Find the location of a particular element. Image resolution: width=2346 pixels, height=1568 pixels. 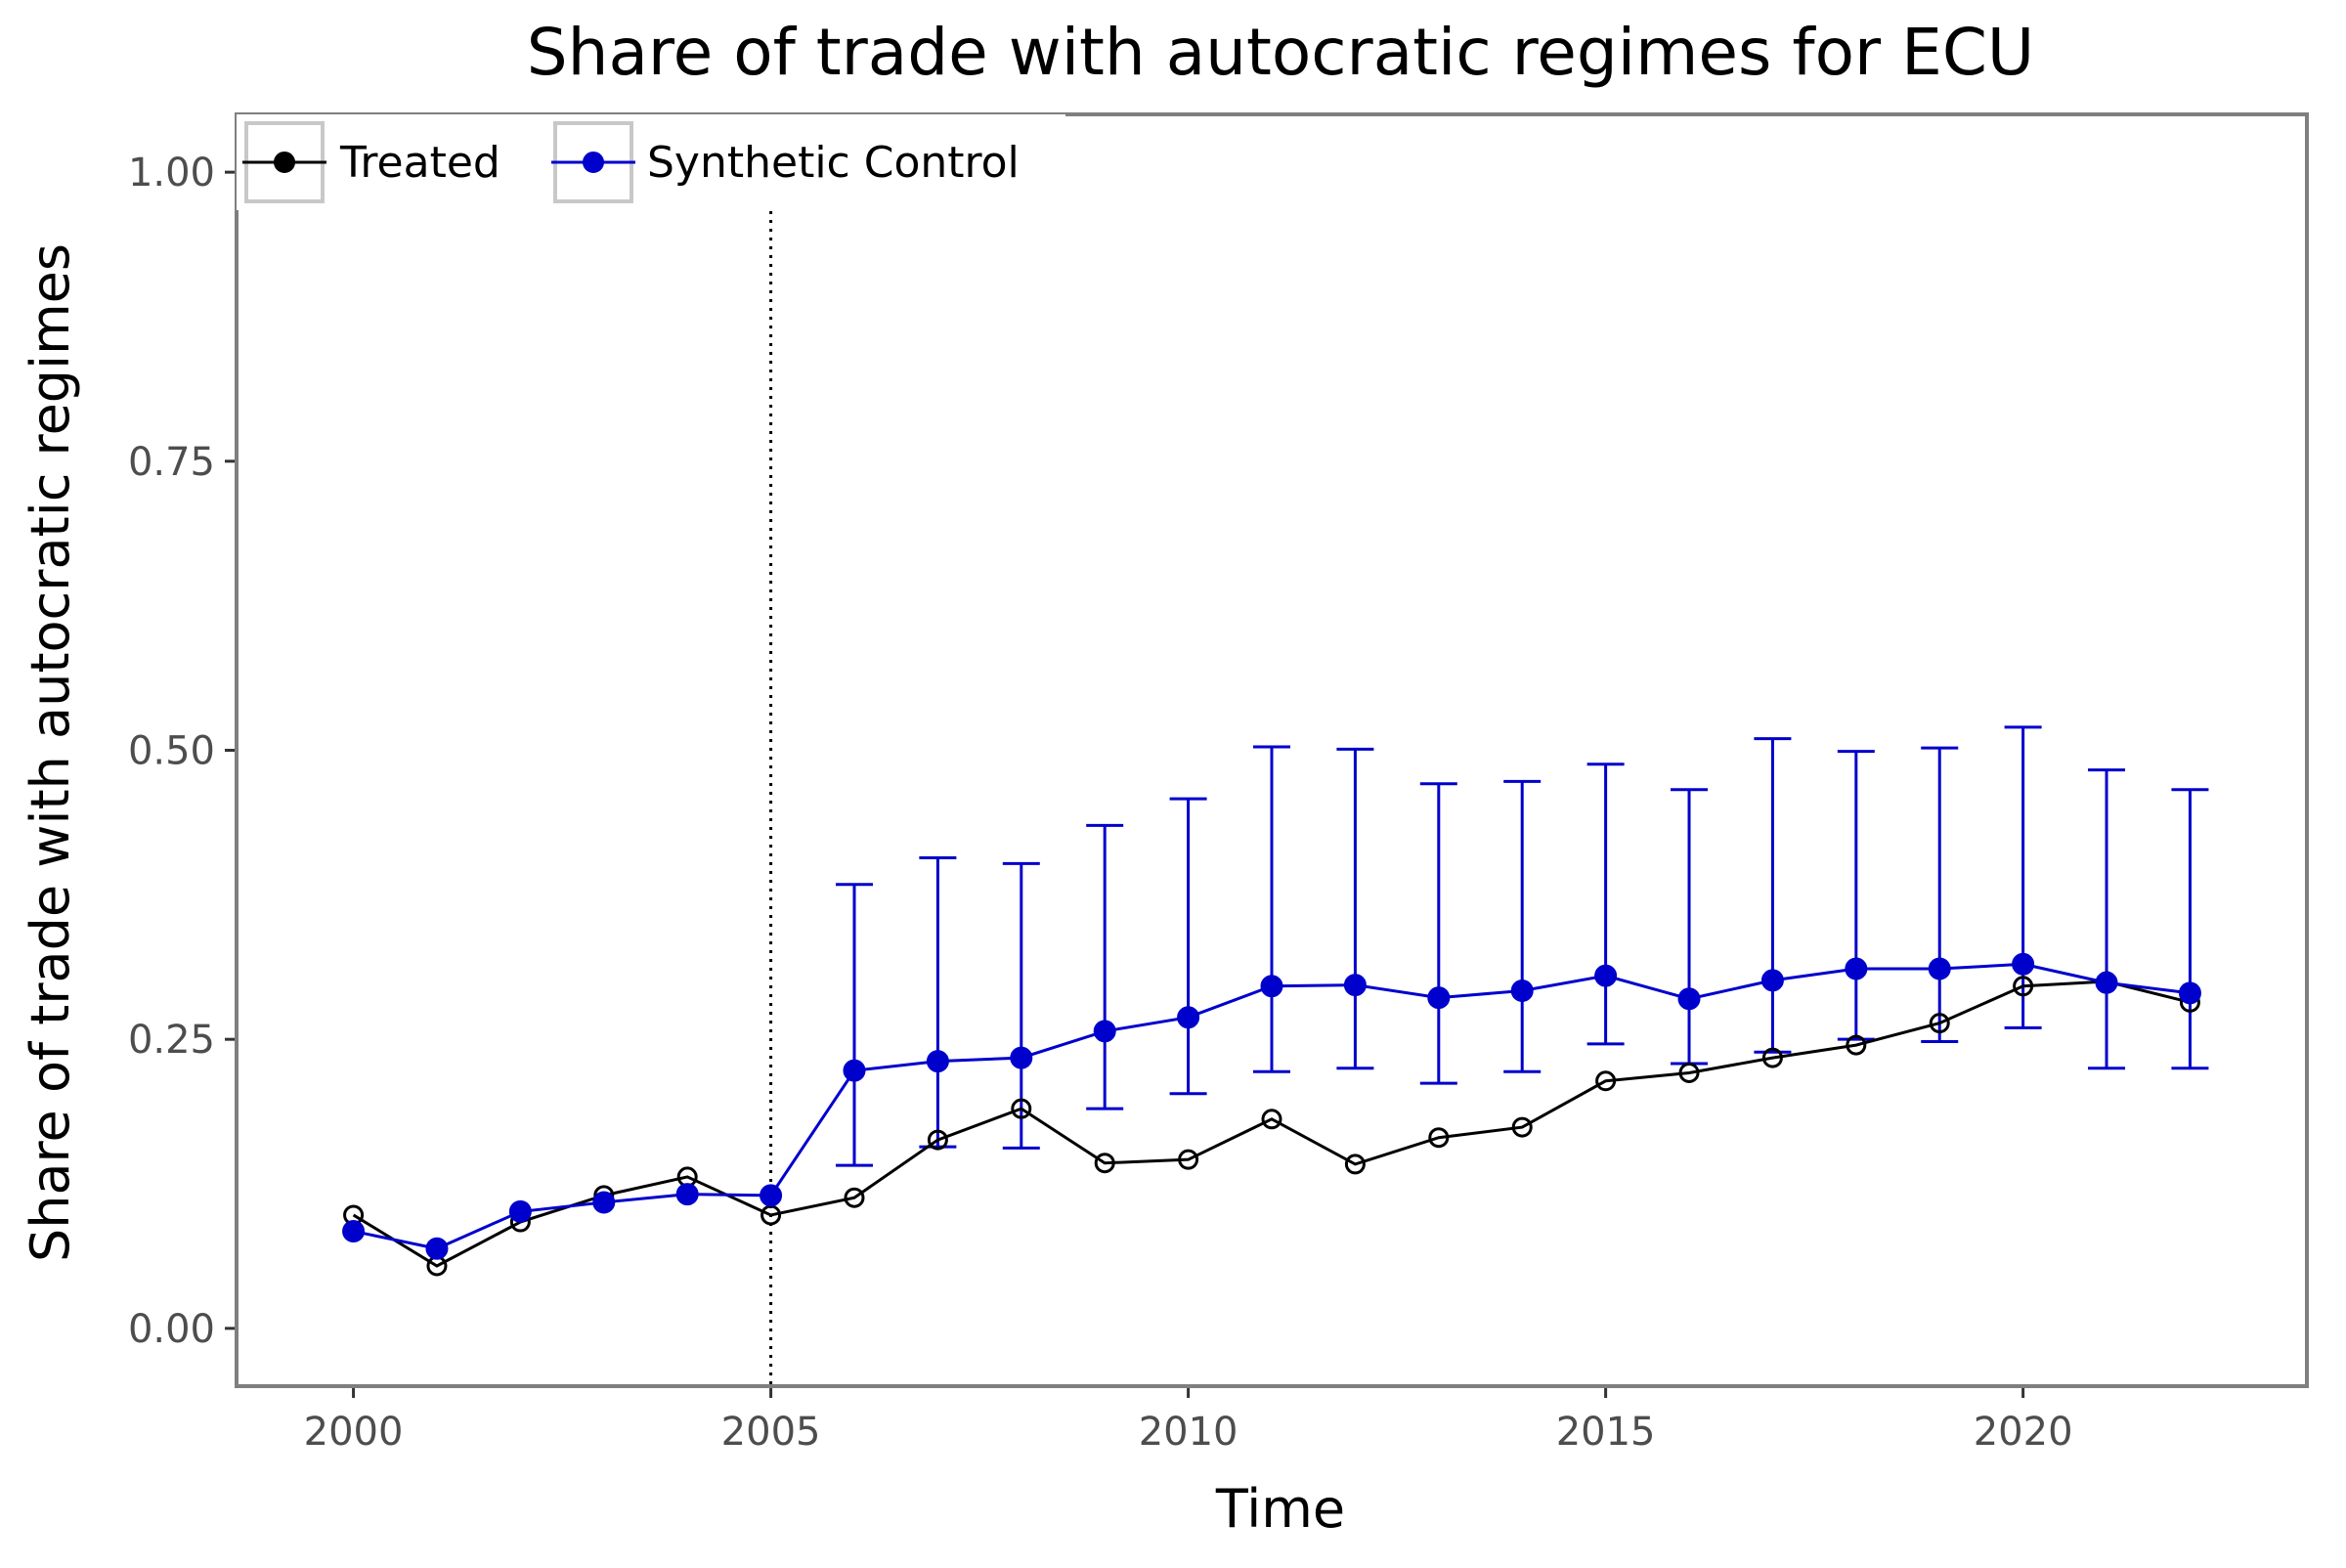

x-tick-label: 2010 is located at coordinates (1188, 1432).